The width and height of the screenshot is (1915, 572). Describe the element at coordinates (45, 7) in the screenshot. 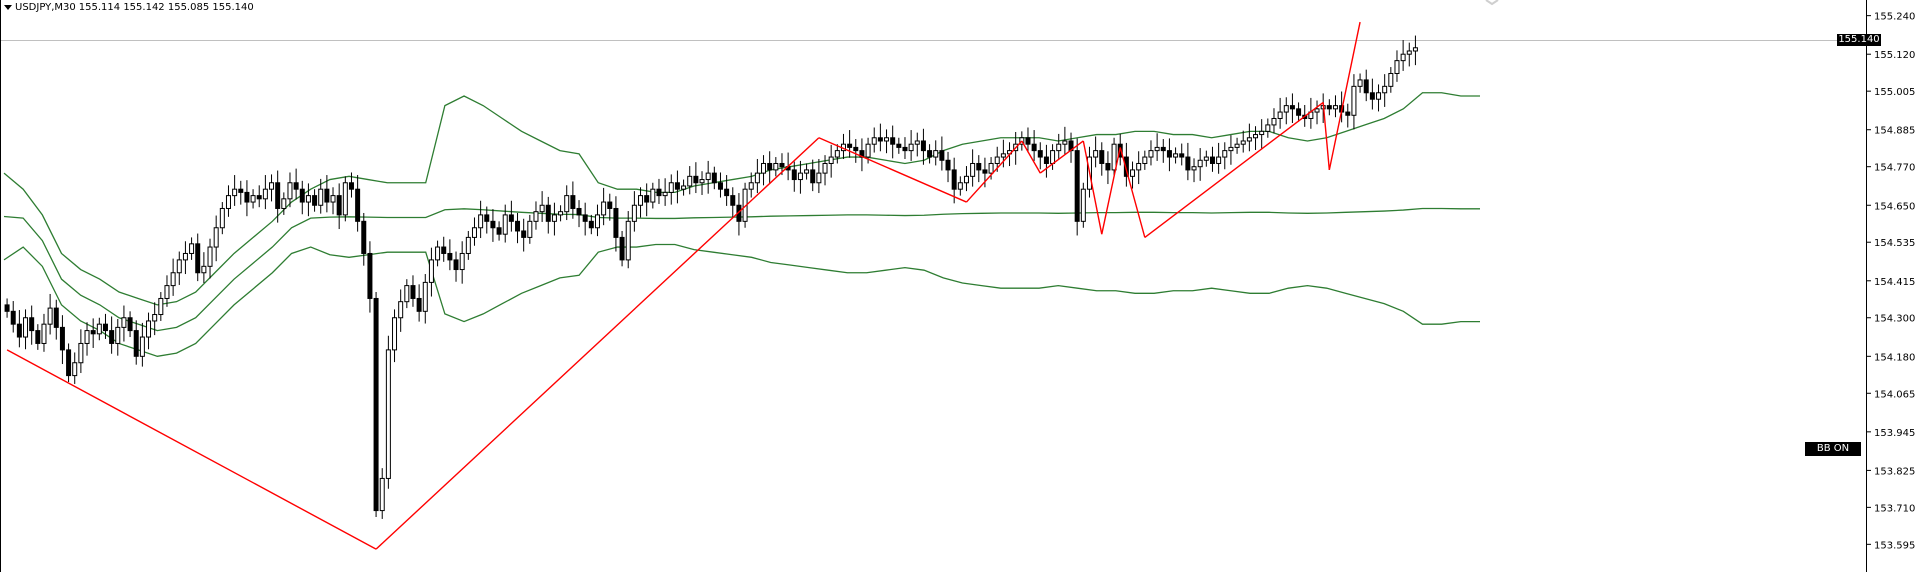

I see `symbol-label: USDJPY,M30` at that location.